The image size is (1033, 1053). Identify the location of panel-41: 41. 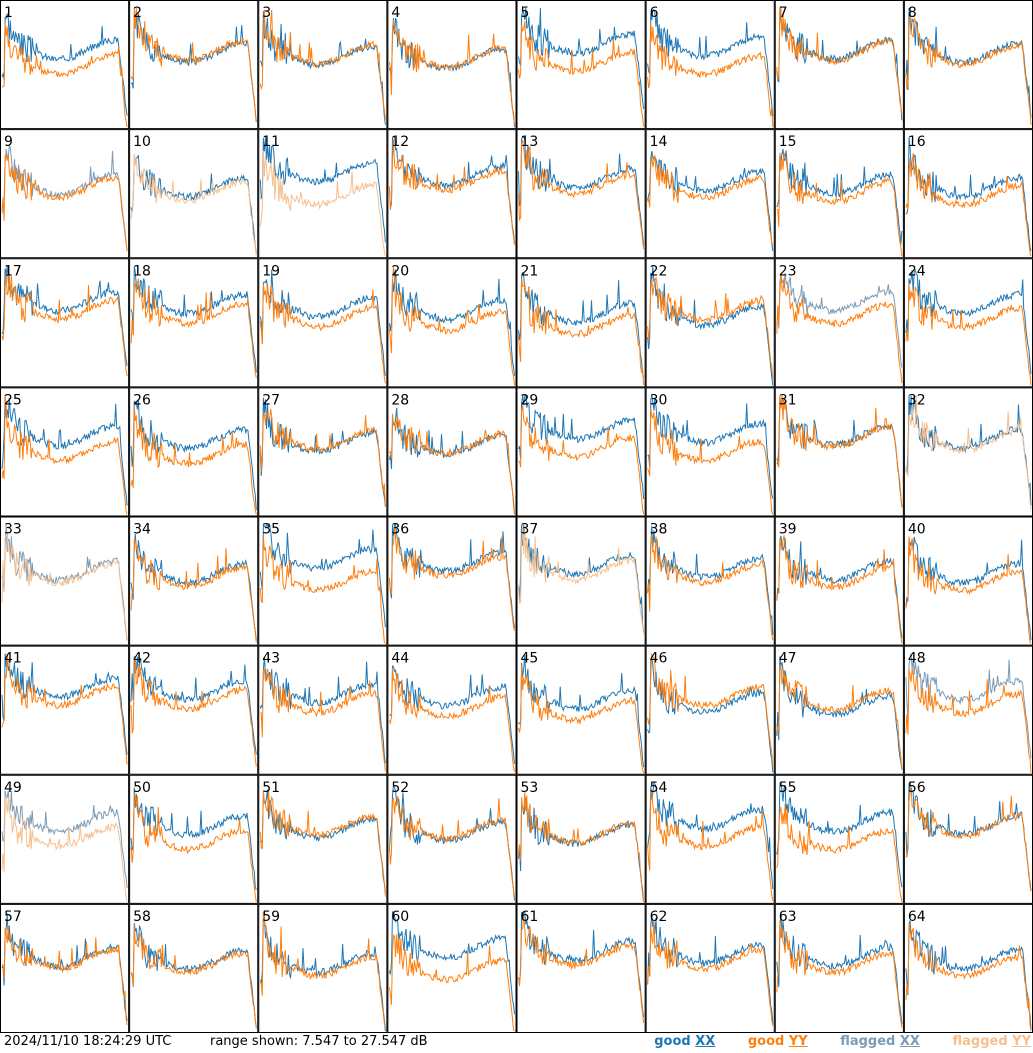
(65, 710).